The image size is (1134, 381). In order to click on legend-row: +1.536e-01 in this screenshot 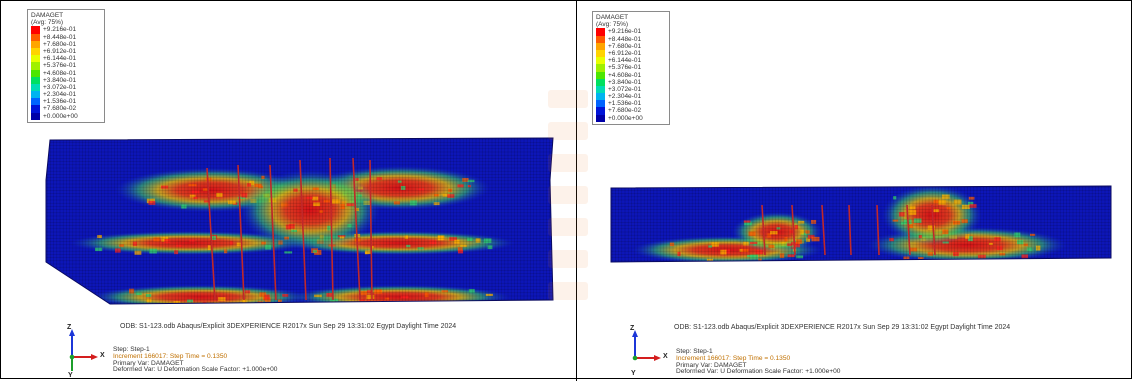, I will do `click(66, 102)`.